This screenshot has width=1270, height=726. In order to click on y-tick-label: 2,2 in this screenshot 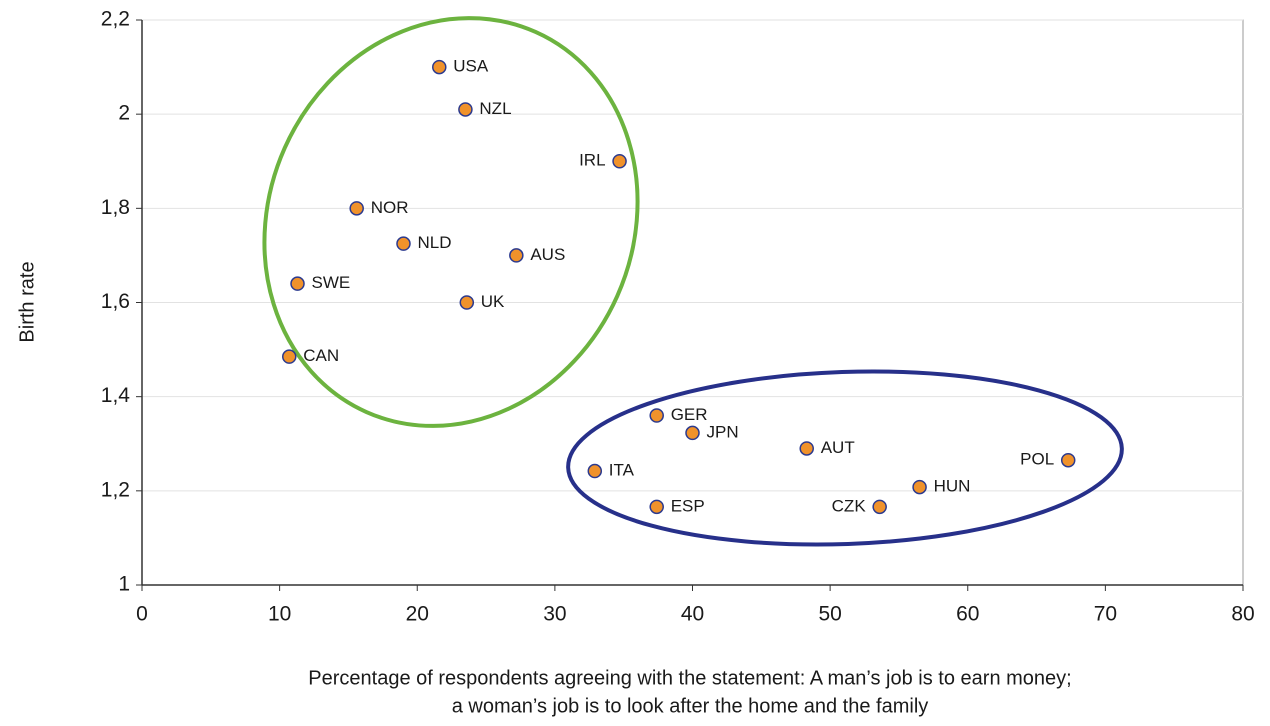, I will do `click(115, 19)`.